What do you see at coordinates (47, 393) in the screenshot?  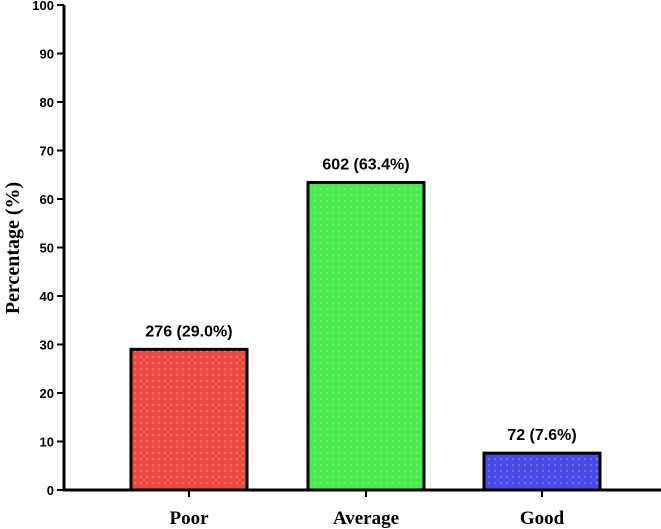 I see `y-tick-label: 20` at bounding box center [47, 393].